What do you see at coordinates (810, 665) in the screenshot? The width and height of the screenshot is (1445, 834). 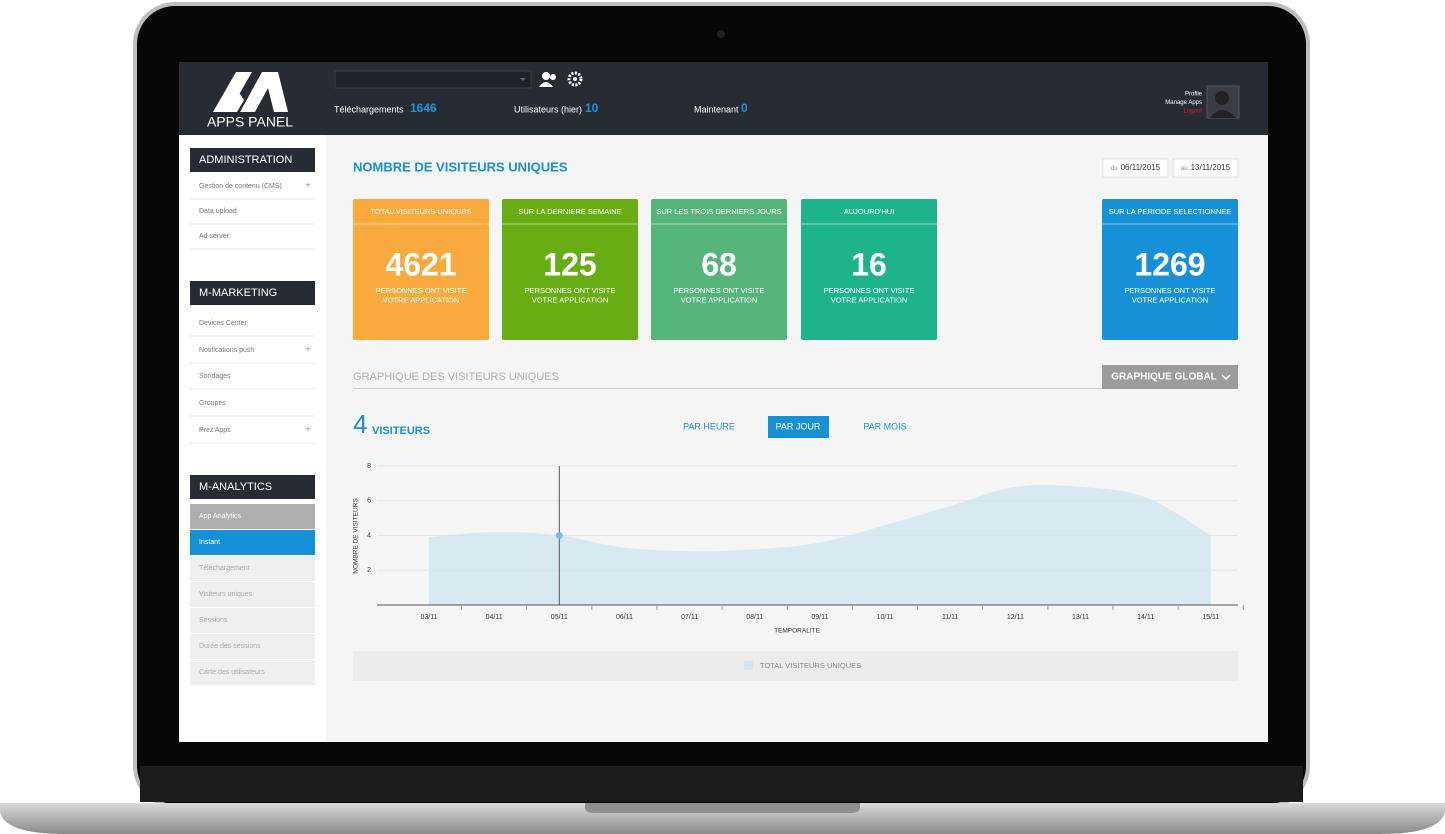 I see `legend-label: TOTAL VISITEURS UNIQUES` at bounding box center [810, 665].